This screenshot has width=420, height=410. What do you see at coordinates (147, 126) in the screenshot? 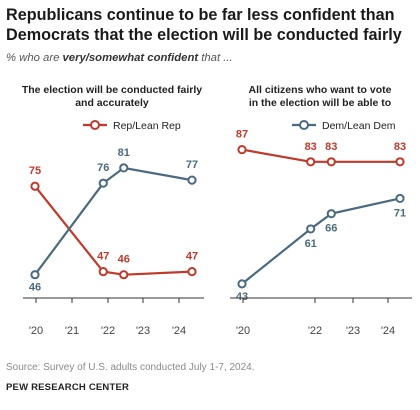
I see `legend-rep-label: Rep/Lean Rep` at bounding box center [147, 126].